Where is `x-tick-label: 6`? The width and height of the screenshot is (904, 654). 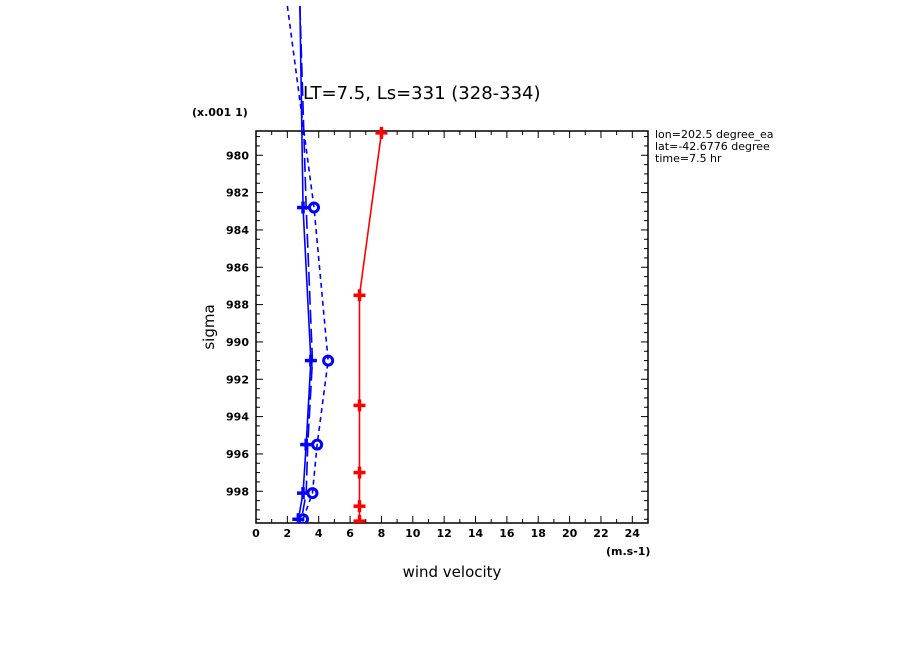
x-tick-label: 6 is located at coordinates (350, 533).